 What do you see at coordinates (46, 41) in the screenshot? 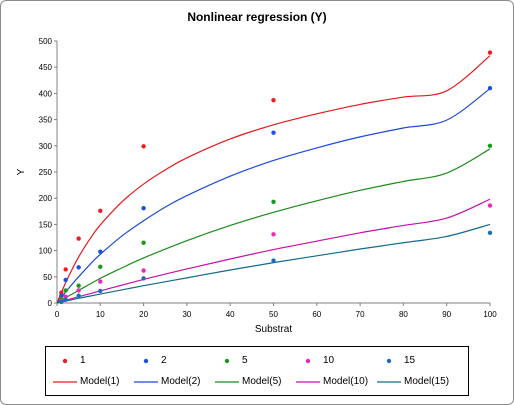
I see `y-tick-label: 500` at bounding box center [46, 41].